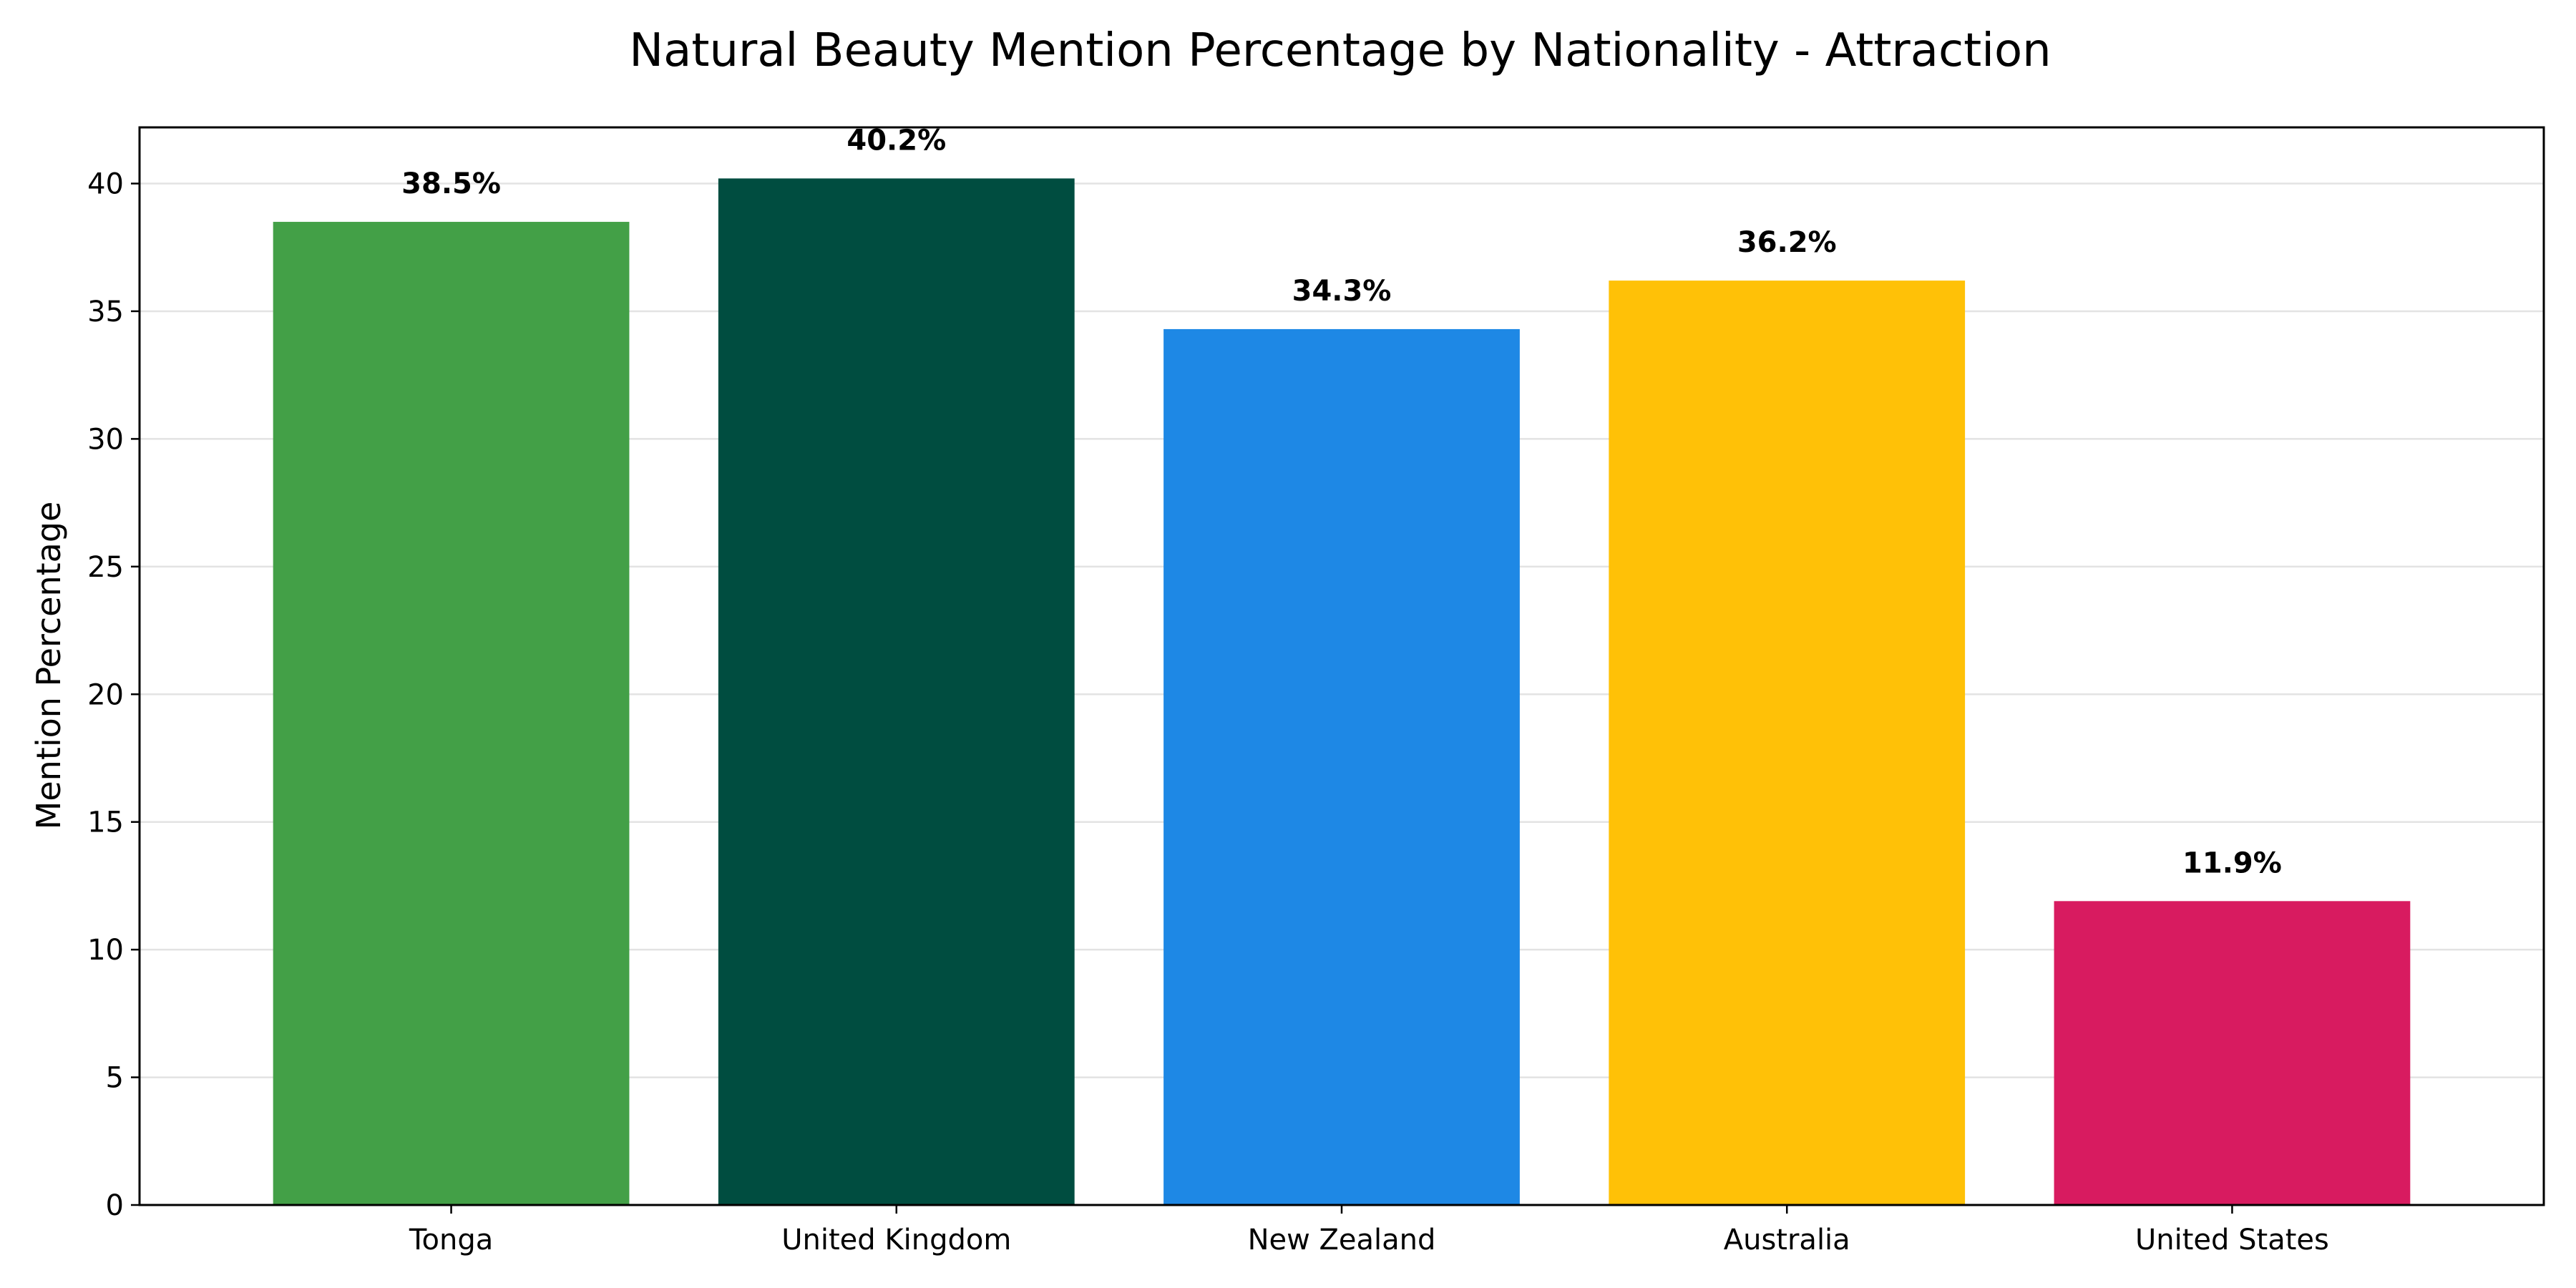  Describe the element at coordinates (1341, 766) in the screenshot. I see `bar-new-zealand` at that location.